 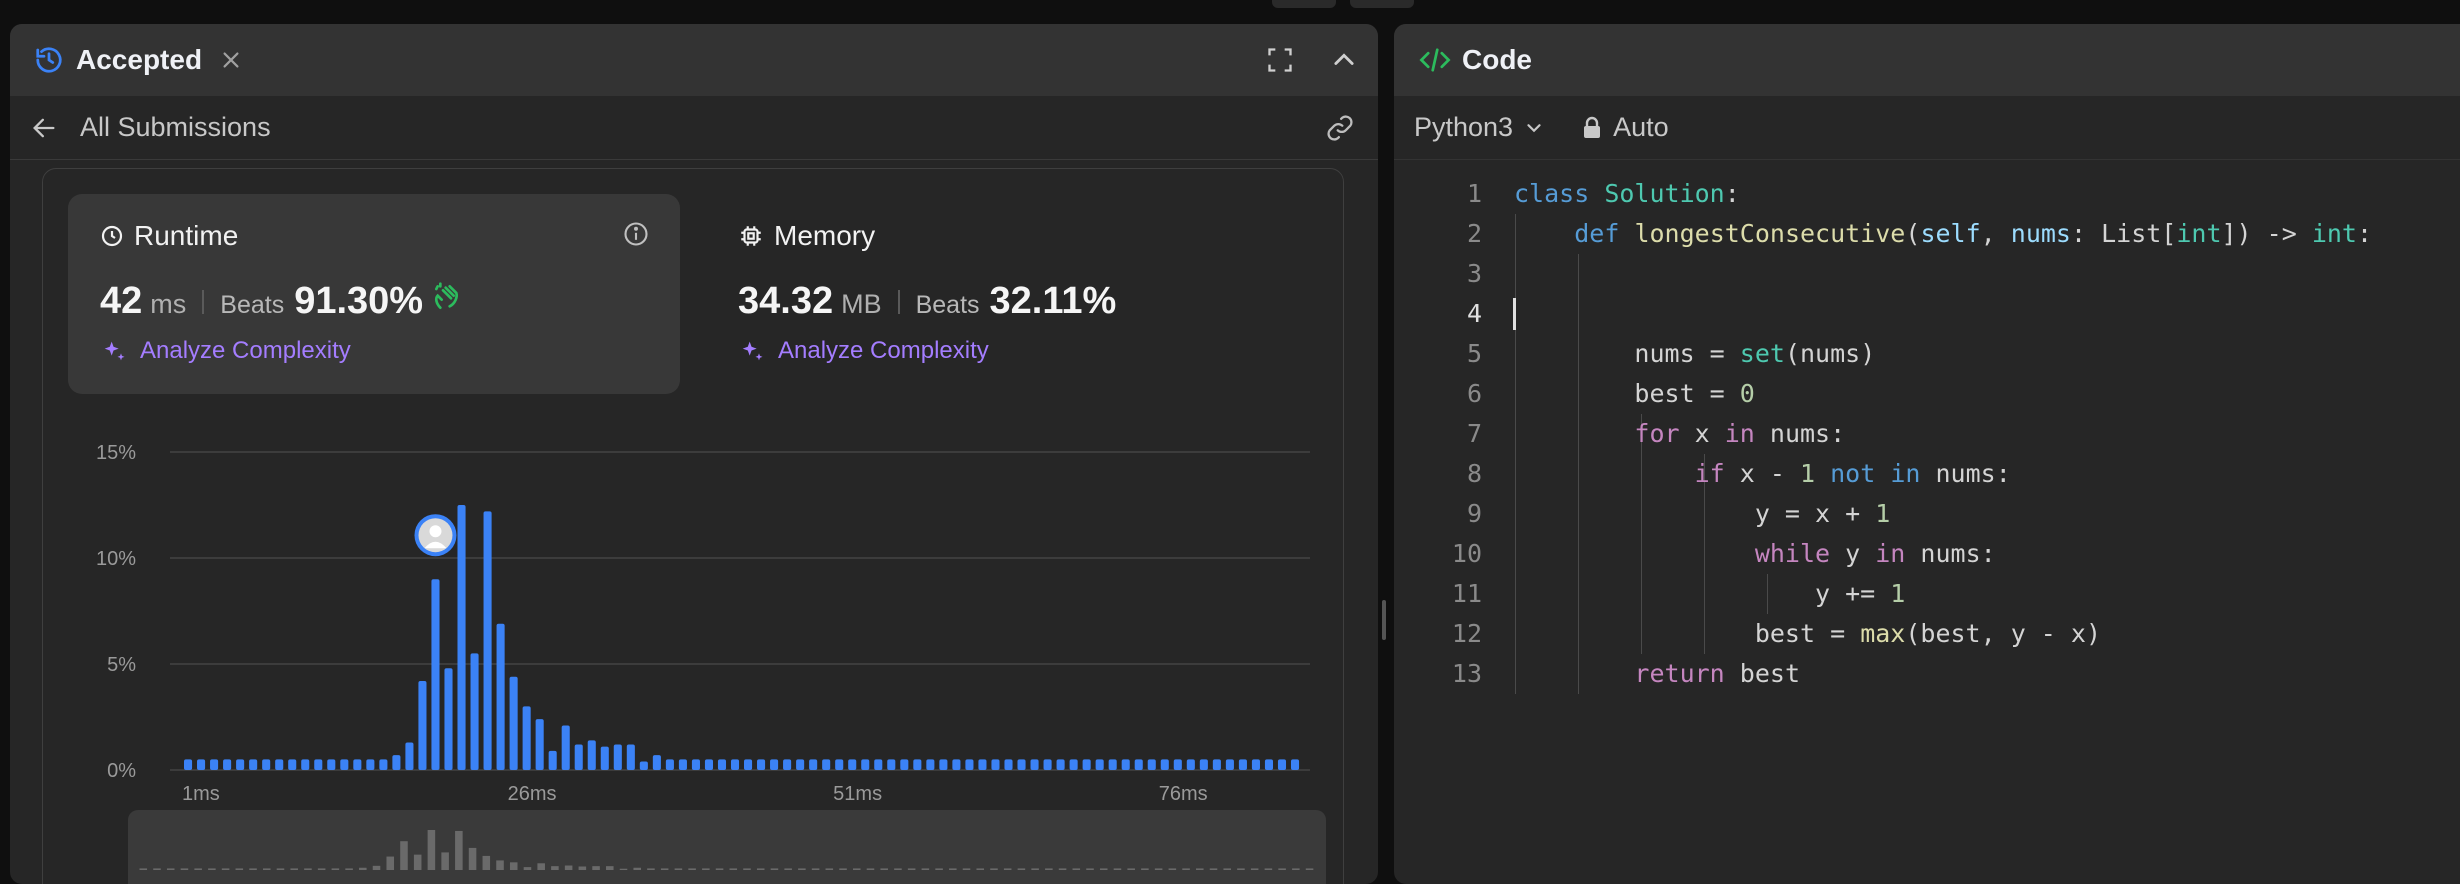 What do you see at coordinates (175, 127) in the screenshot?
I see `all-submissions-link: All Submissions` at bounding box center [175, 127].